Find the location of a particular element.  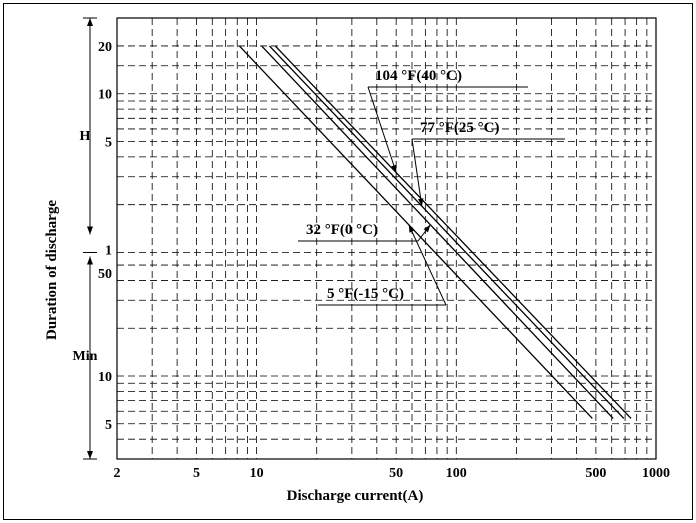

x-tick-label: 50 is located at coordinates (396, 473).